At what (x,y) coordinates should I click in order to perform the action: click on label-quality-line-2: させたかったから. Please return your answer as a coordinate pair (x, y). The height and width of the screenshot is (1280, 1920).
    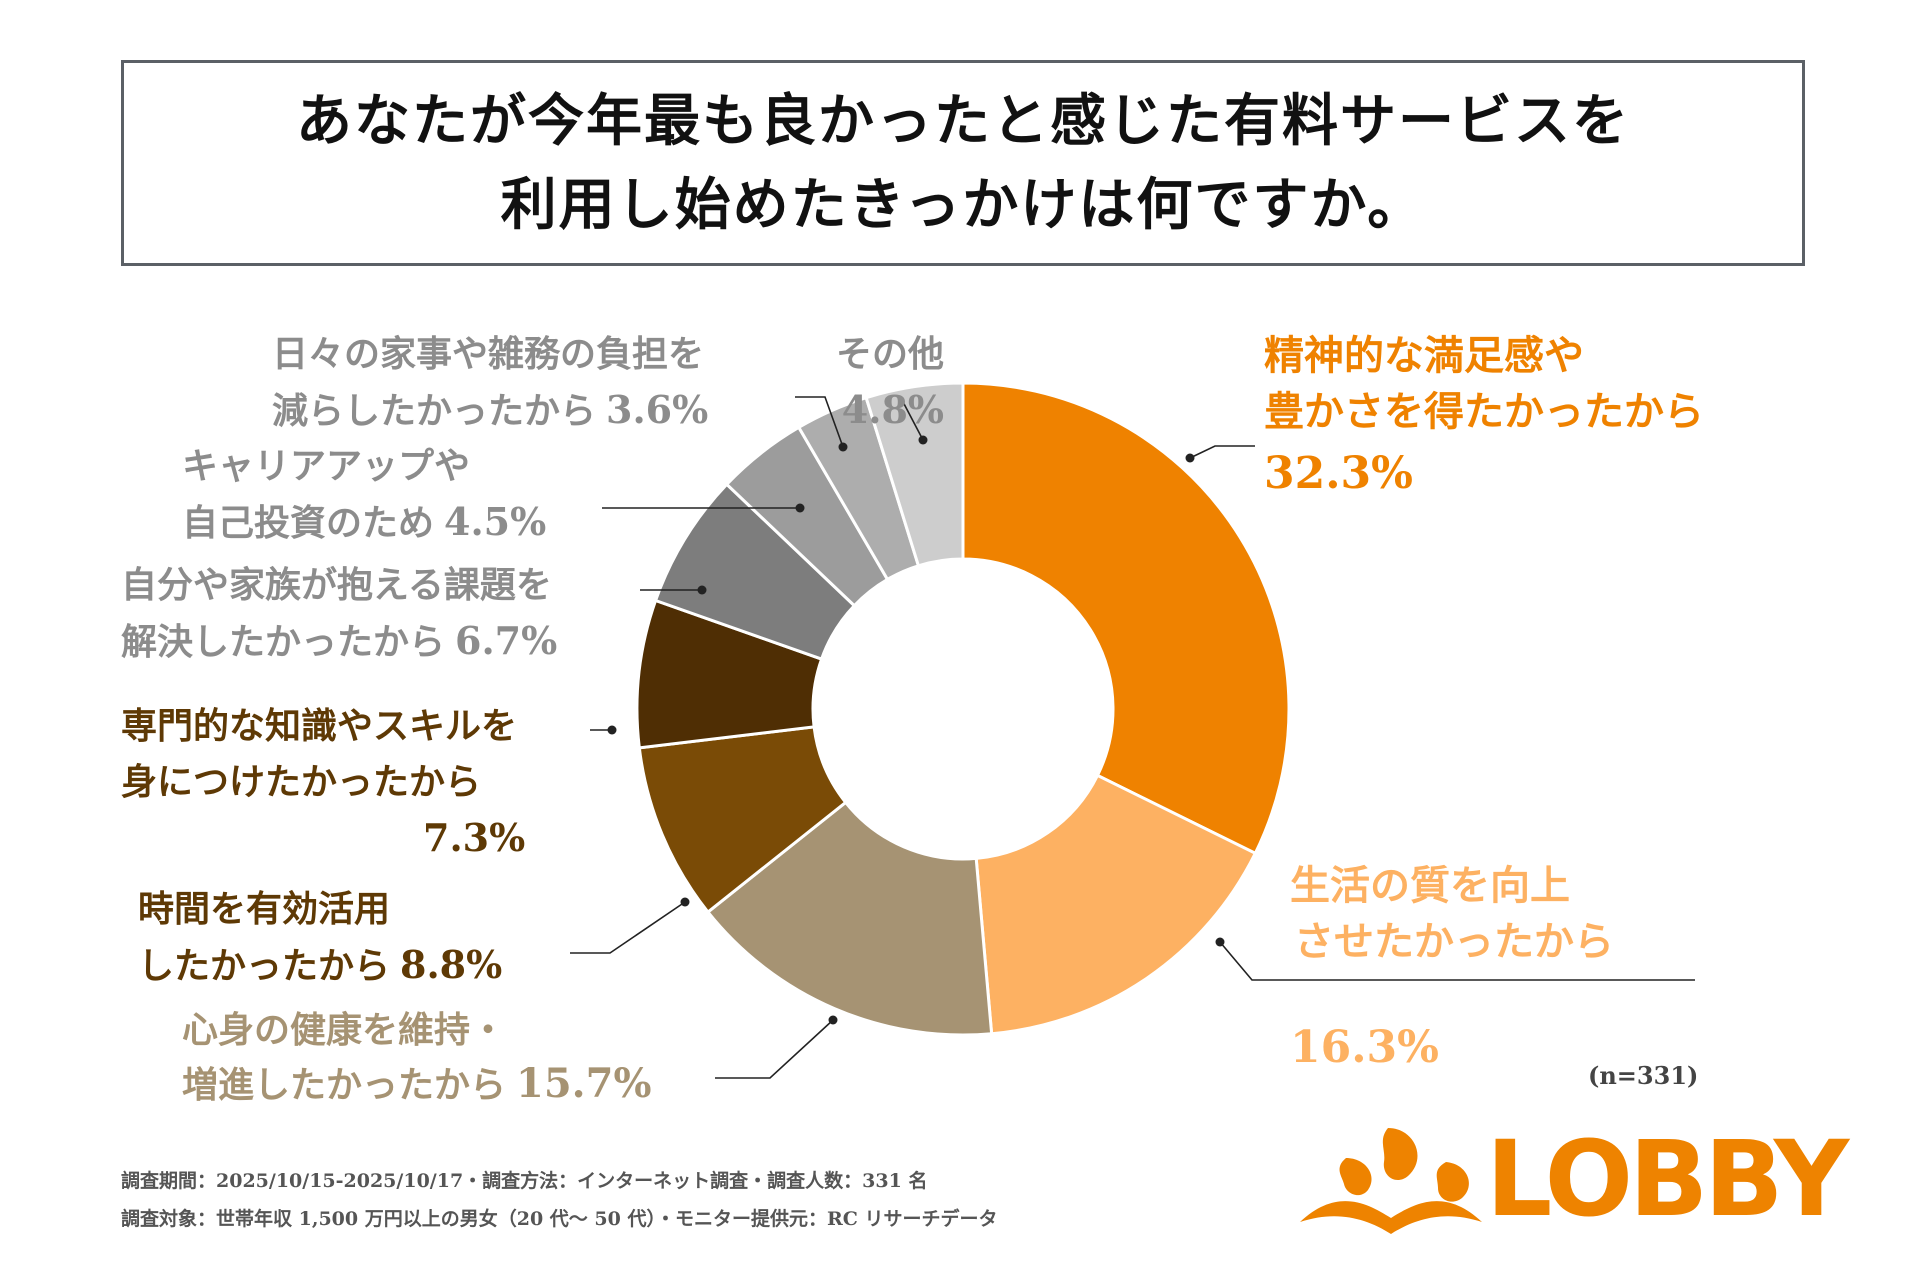
    Looking at the image, I should click on (1454, 941).